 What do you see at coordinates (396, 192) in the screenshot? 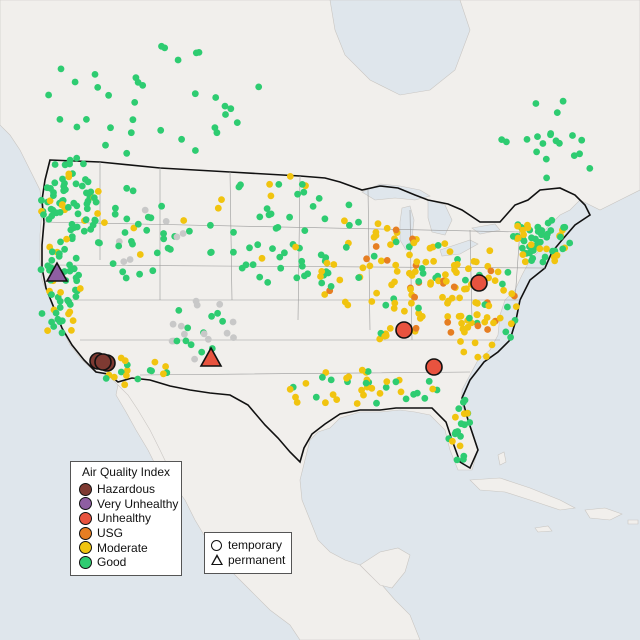
I see `lake-superior` at bounding box center [396, 192].